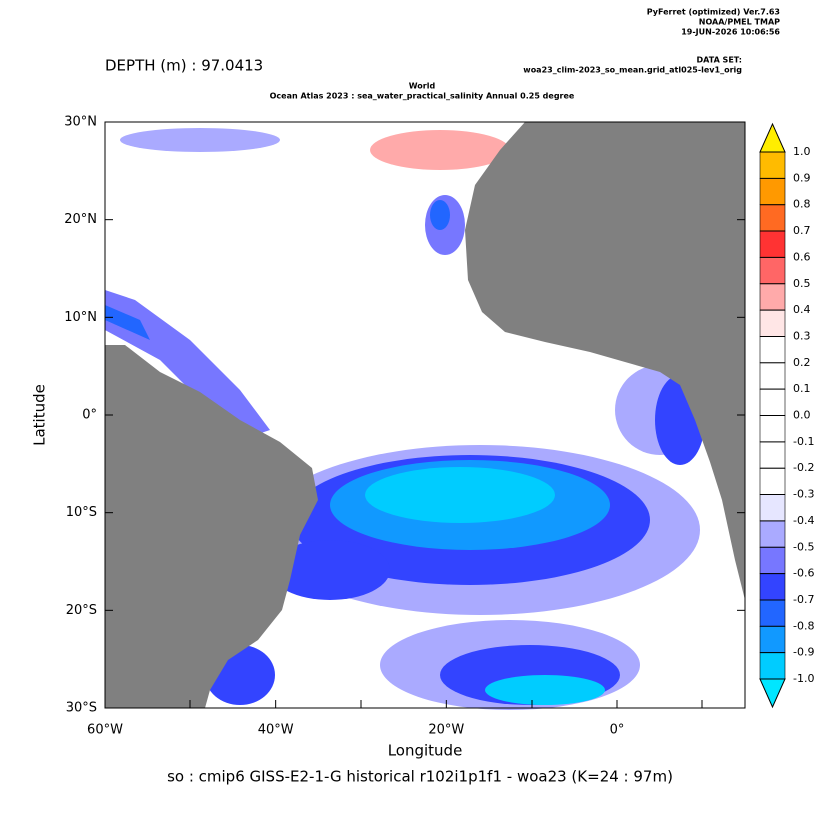 The image size is (832, 832). I want to click on colorbar-label: 0.3, so click(802, 335).